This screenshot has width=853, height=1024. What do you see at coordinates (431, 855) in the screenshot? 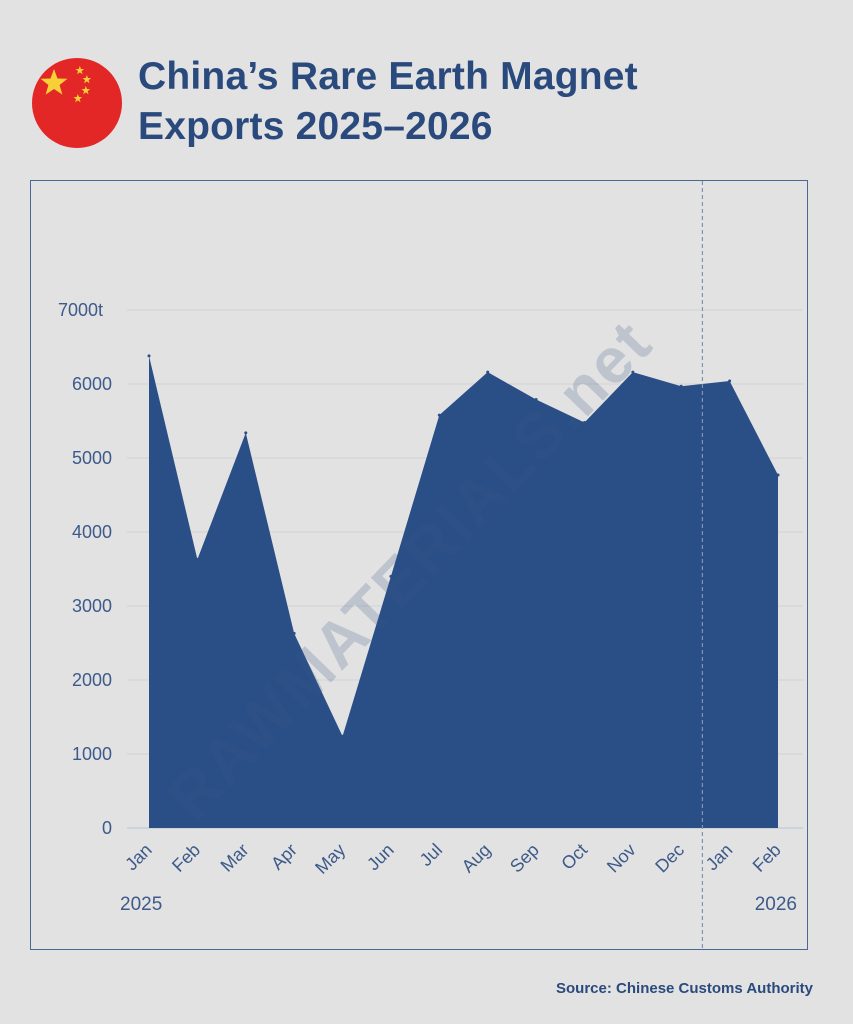
I see `x-tick-label: Jul` at bounding box center [431, 855].